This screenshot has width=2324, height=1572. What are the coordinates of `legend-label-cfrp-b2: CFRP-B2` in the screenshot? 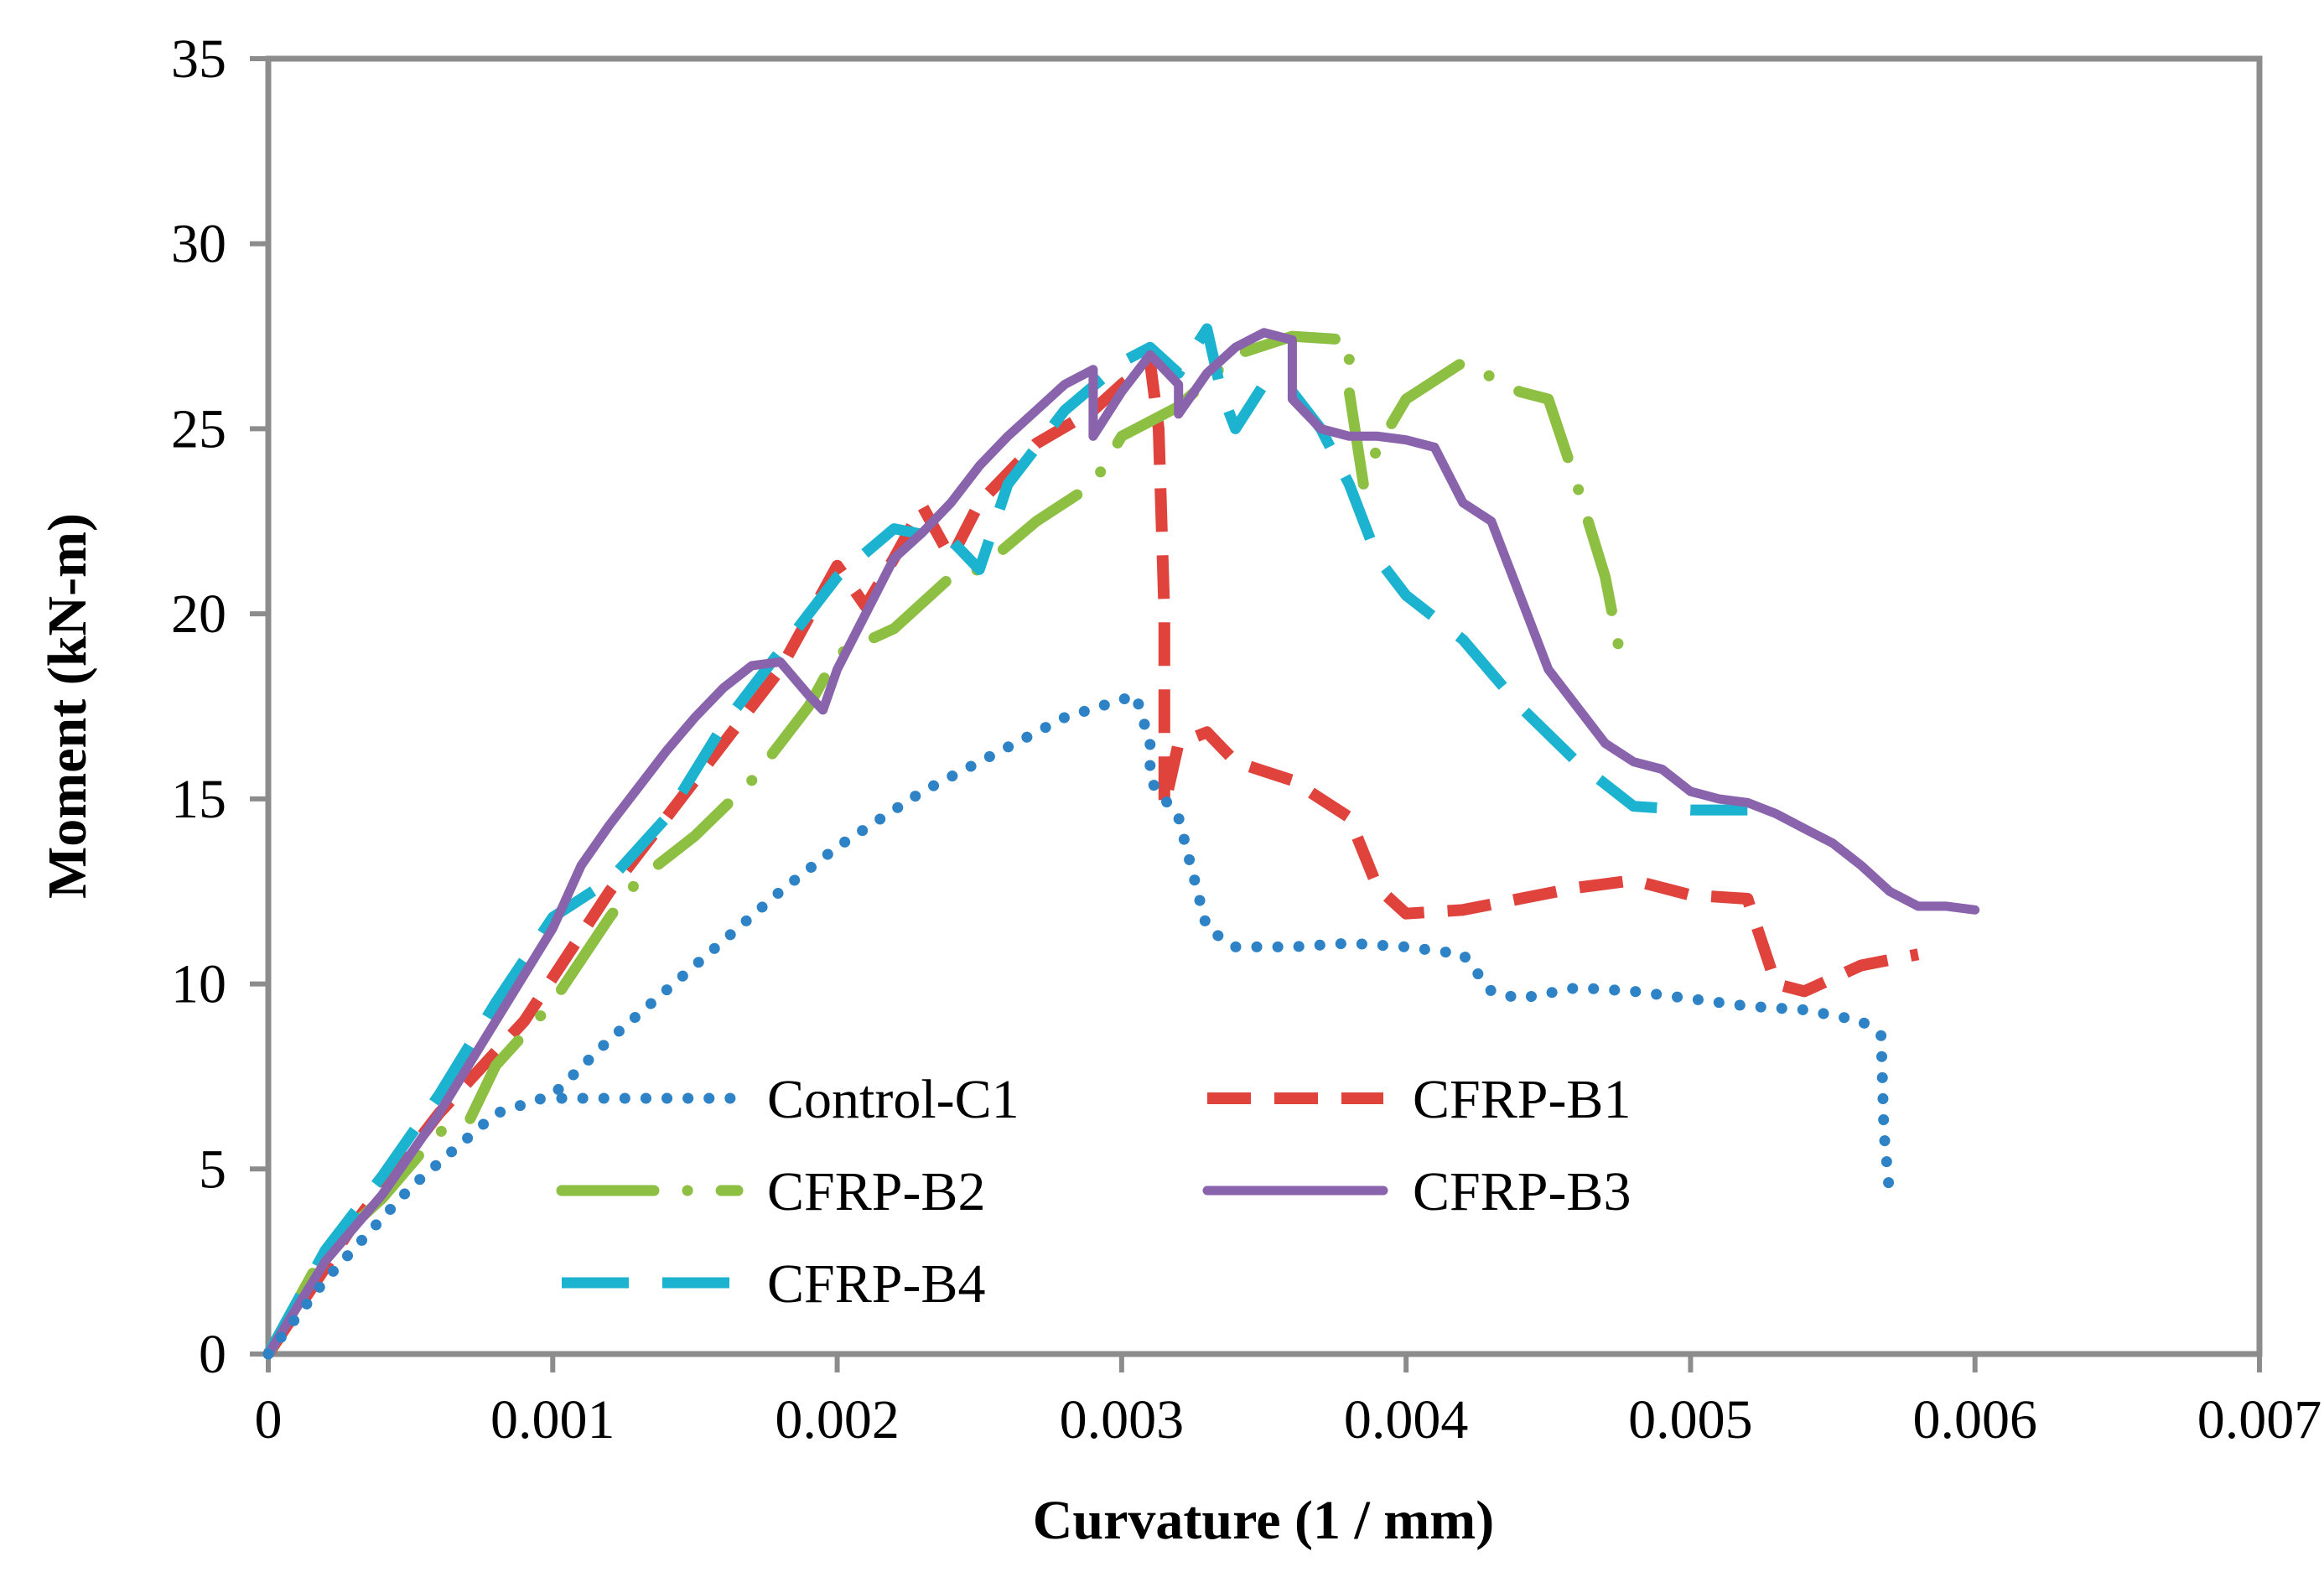 It's located at (876, 1192).